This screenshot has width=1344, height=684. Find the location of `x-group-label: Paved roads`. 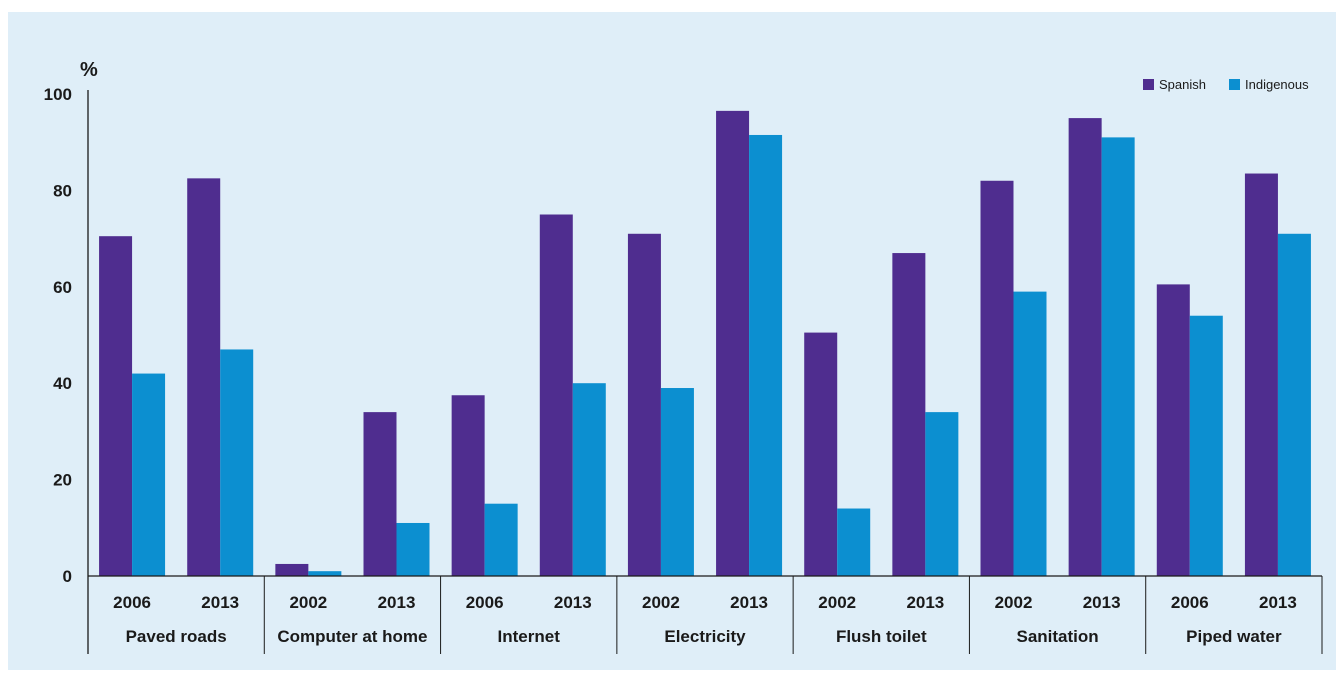

x-group-label: Paved roads is located at coordinates (176, 636).